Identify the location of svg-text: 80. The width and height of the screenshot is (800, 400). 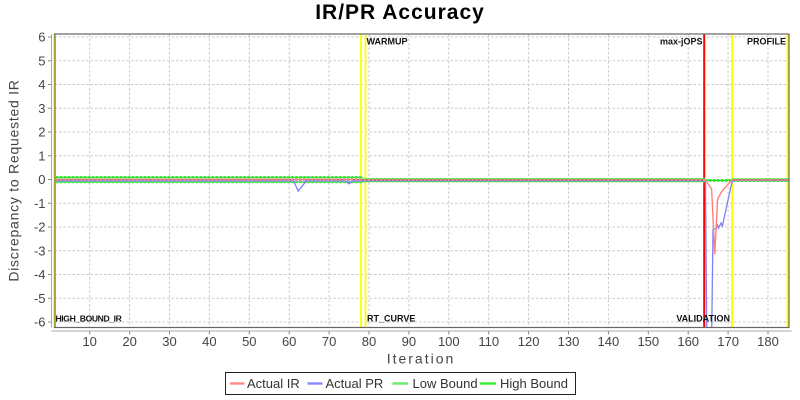
(369, 341).